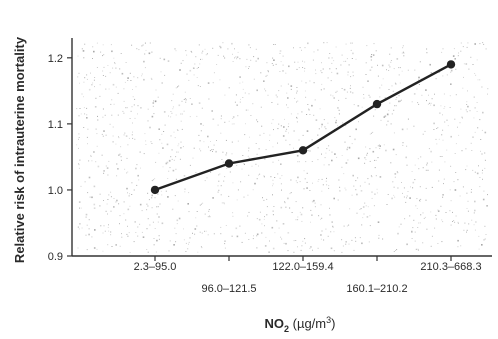  I want to click on y-tick-label: 0.9, so click(55, 257).